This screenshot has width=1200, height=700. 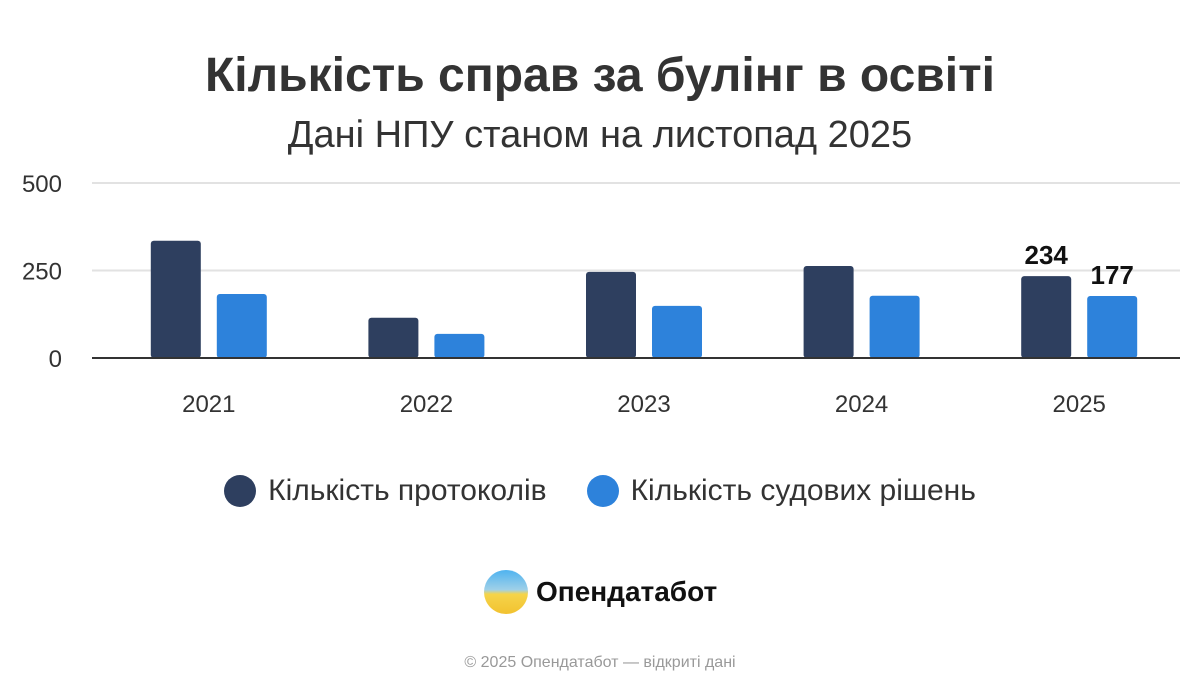 I want to click on legend-label: Кількість протоколів, so click(x=407, y=490).